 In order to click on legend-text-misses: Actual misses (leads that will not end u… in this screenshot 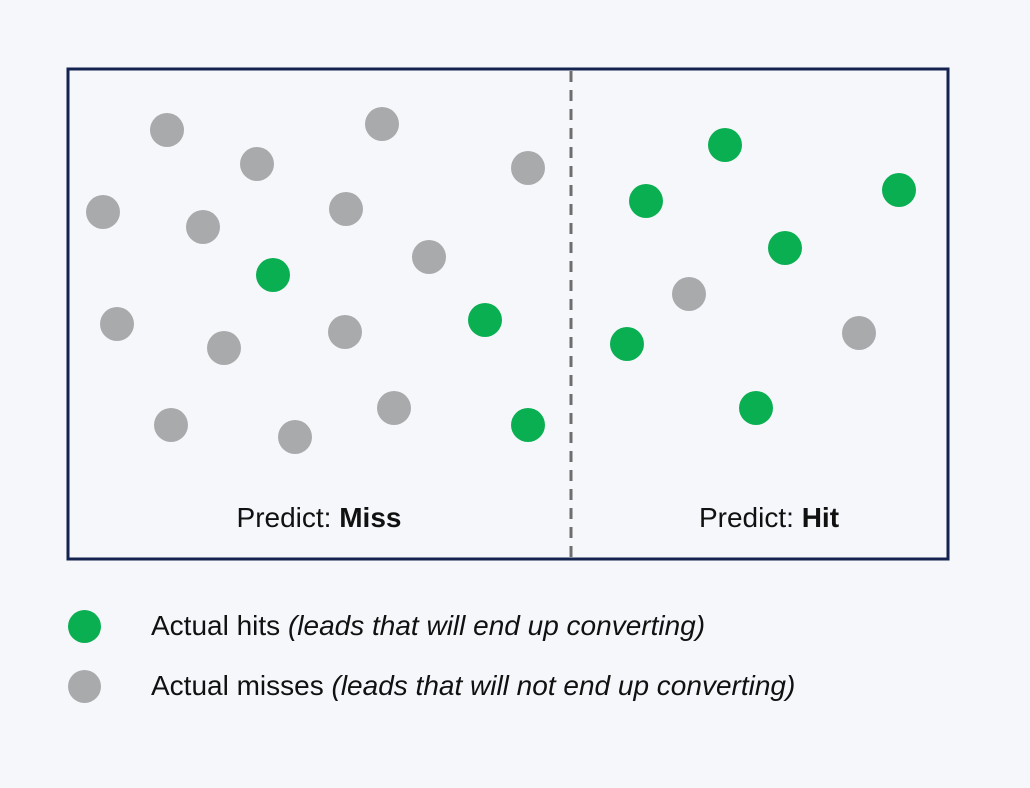, I will do `click(473, 686)`.